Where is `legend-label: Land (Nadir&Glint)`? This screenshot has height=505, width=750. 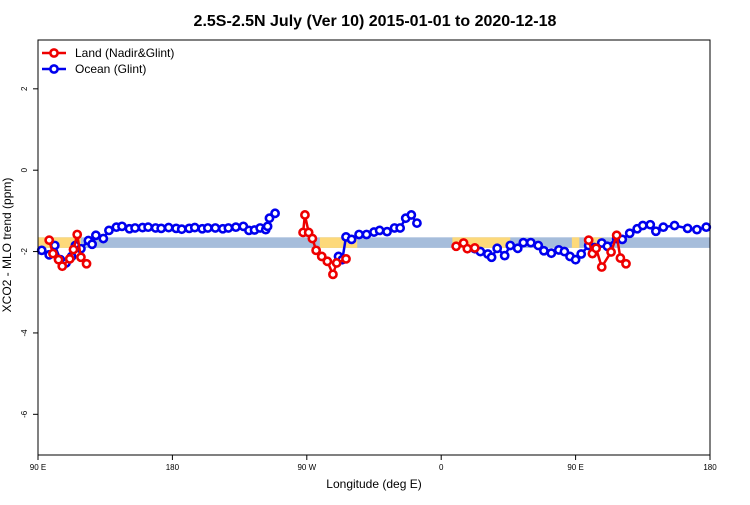 legend-label: Land (Nadir&Glint) is located at coordinates (124, 53).